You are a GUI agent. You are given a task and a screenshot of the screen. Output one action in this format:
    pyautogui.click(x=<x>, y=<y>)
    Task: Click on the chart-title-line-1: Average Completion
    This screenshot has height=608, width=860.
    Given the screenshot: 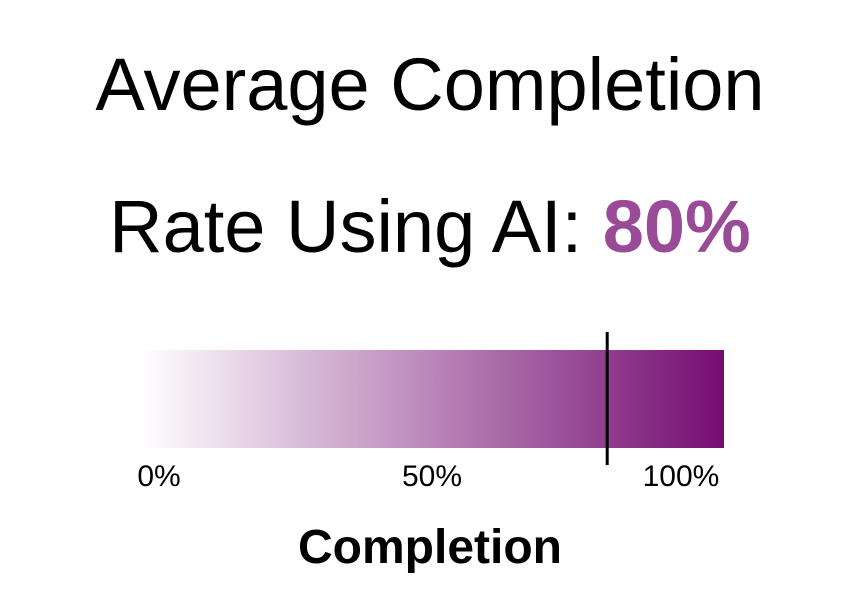 What is the action you would take?
    pyautogui.click(x=430, y=84)
    